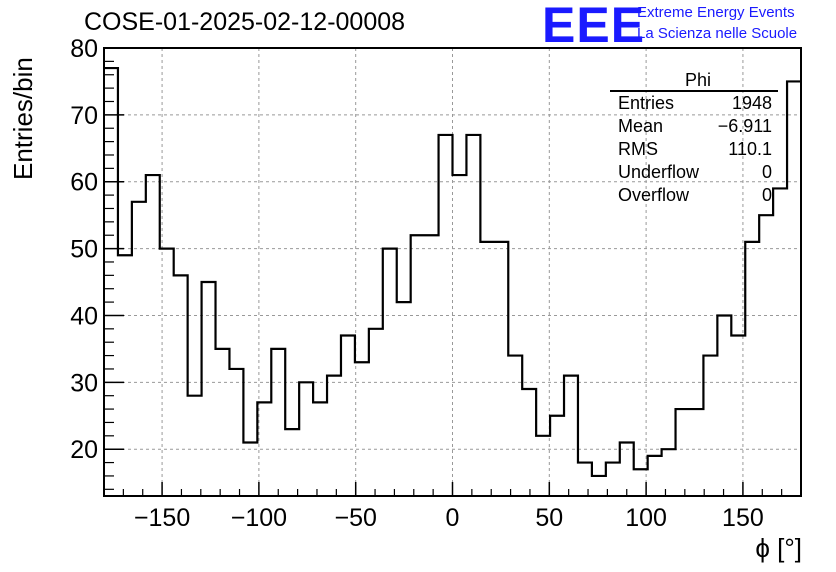  Describe the element at coordinates (694, 149) in the screenshot. I see `stats-row-rms: RMS 110.1` at that location.